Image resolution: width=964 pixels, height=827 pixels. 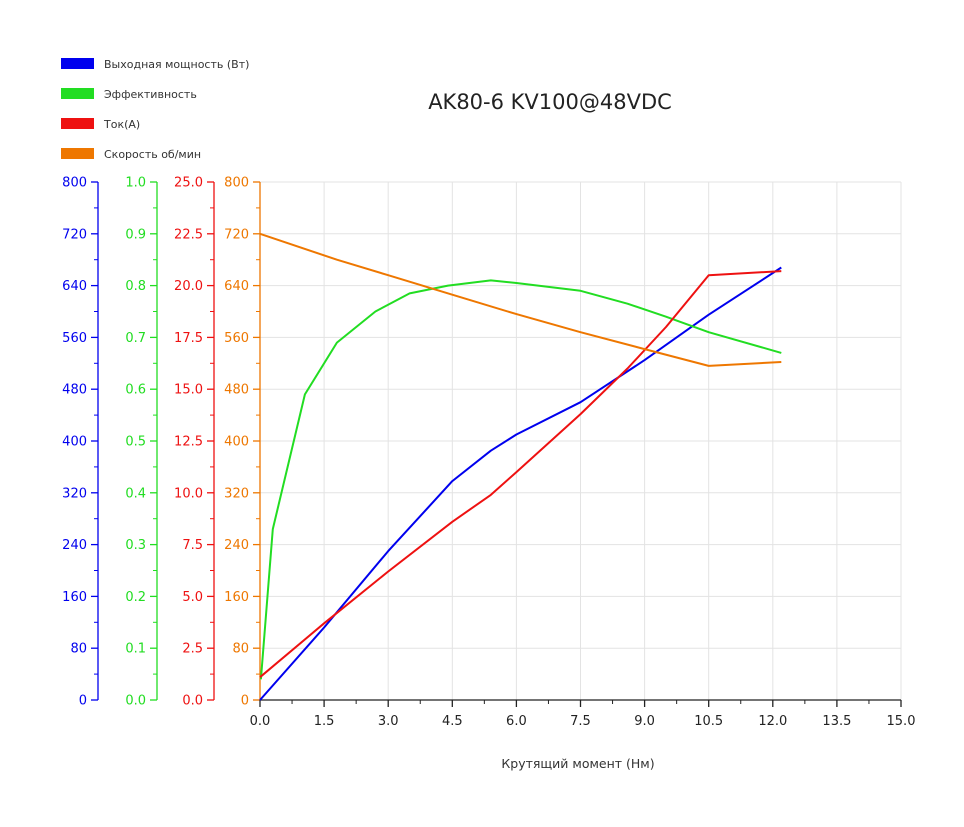 I want to click on y-tick-label: 5.0, so click(x=192, y=597).